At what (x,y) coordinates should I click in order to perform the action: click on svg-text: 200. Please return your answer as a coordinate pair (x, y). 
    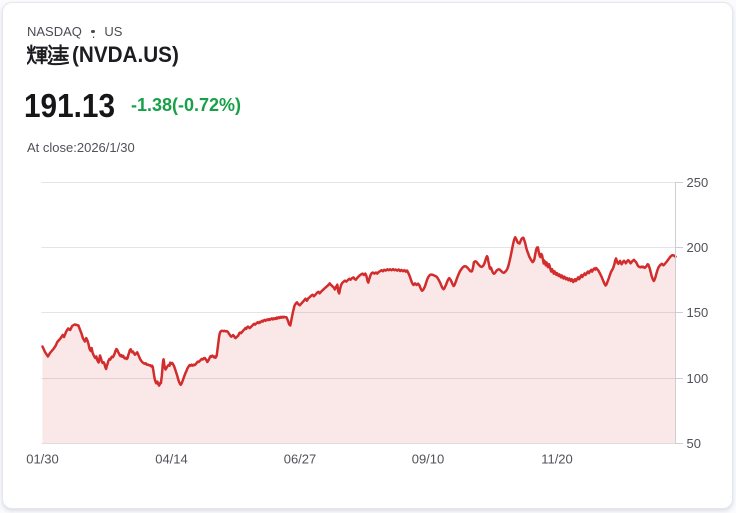
    Looking at the image, I should click on (698, 247).